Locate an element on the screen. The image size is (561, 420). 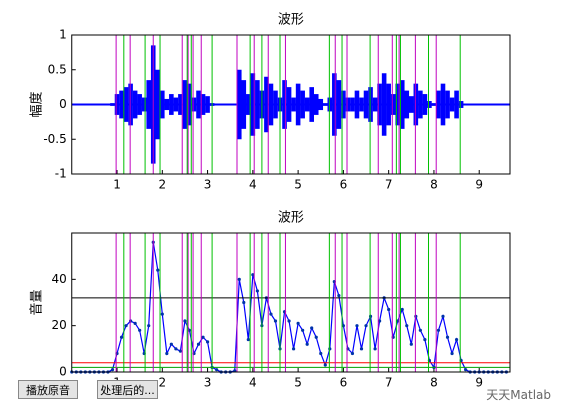
play-original-button: 播放原音 is located at coordinates (48, 389).